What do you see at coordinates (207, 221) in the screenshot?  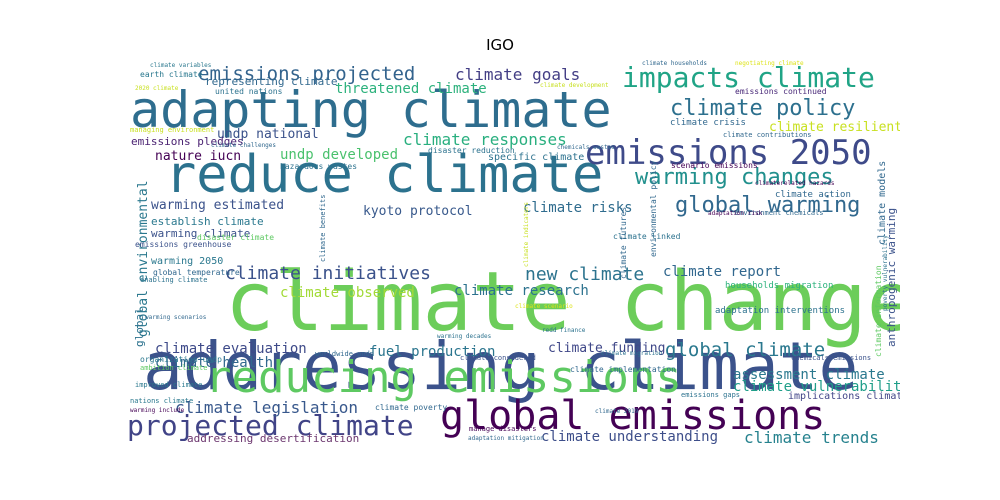 I see `word-establish-climate: establish climate` at bounding box center [207, 221].